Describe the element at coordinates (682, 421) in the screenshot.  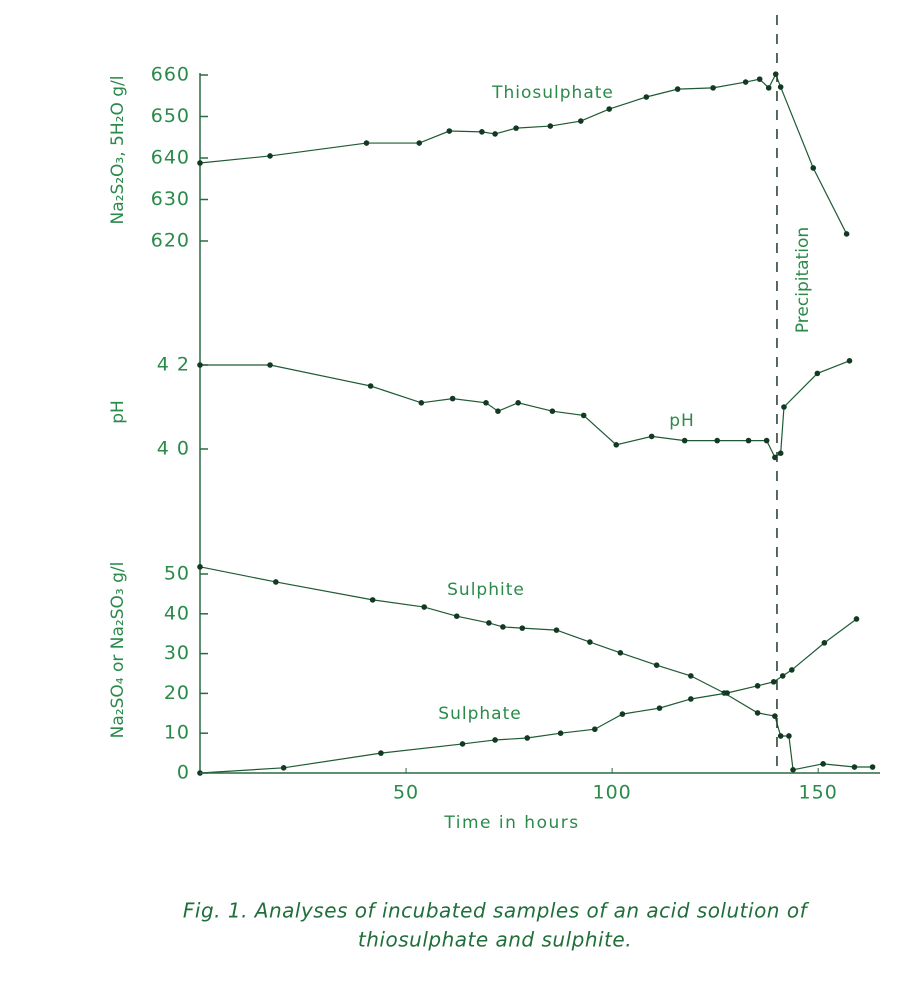
I see `series-label: pH` at that location.